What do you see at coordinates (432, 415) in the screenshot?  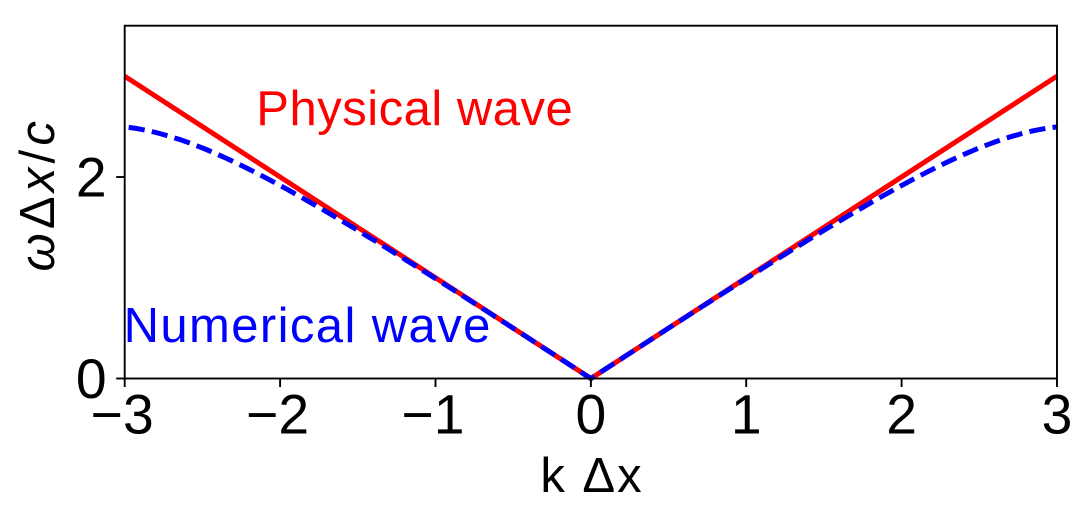 I see `svg-text: −1` at bounding box center [432, 415].